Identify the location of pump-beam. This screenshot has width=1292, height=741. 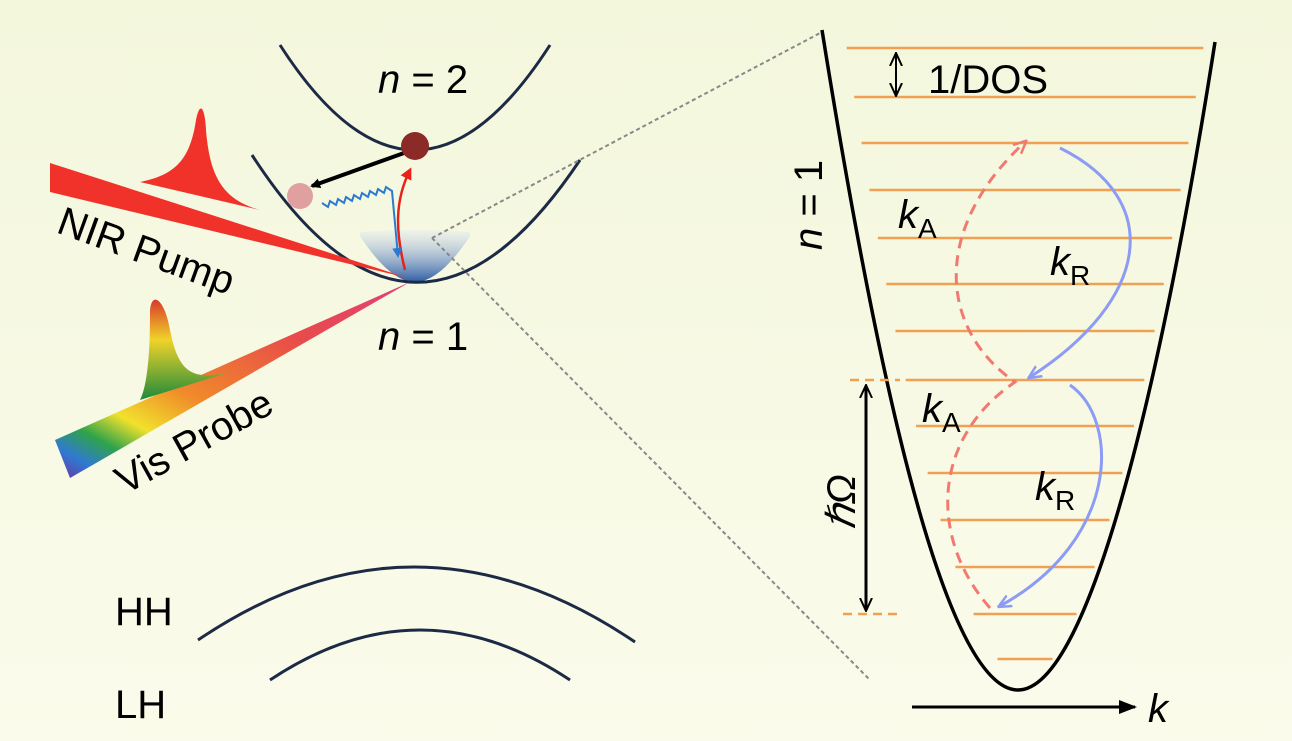
(229, 220).